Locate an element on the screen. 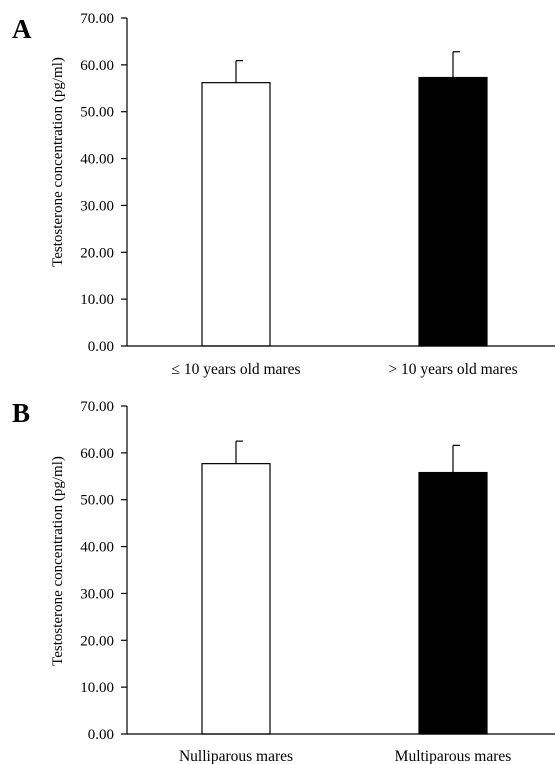  panel-a-errorbars is located at coordinates (347, 67).